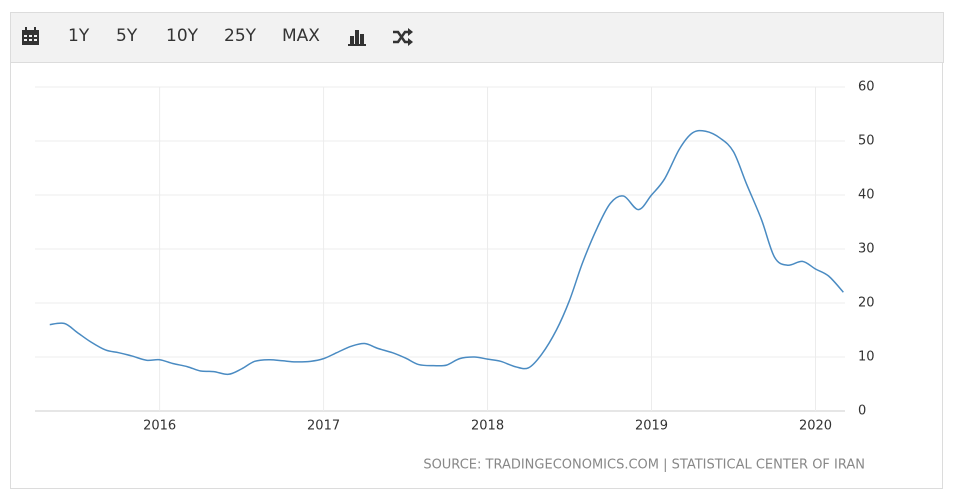 The image size is (956, 498). What do you see at coordinates (403, 37) in the screenshot?
I see `shuffle-icon` at bounding box center [403, 37].